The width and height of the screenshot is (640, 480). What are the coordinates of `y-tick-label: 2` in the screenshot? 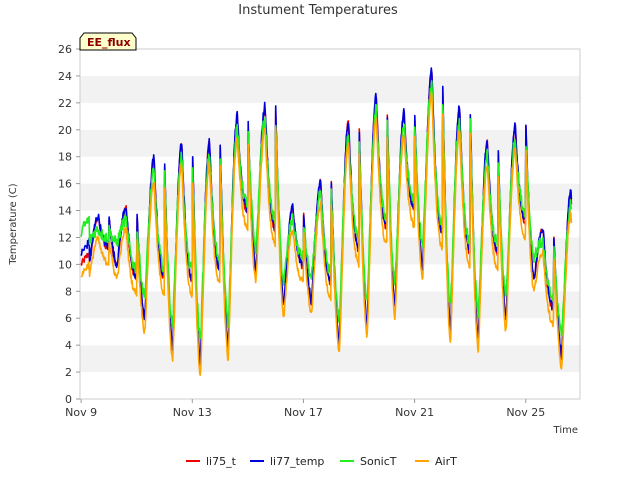 It's located at (68, 372).